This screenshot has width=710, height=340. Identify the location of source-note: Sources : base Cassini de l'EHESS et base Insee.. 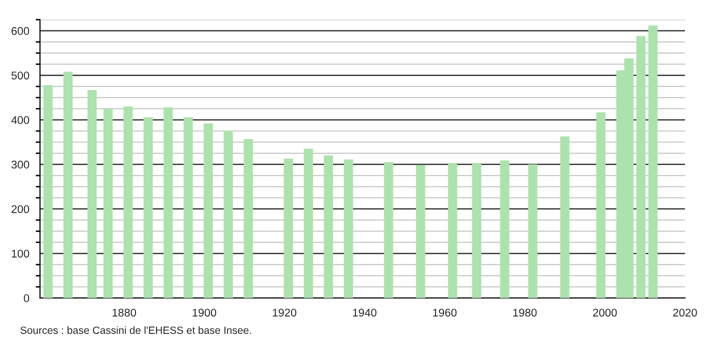
(135, 330).